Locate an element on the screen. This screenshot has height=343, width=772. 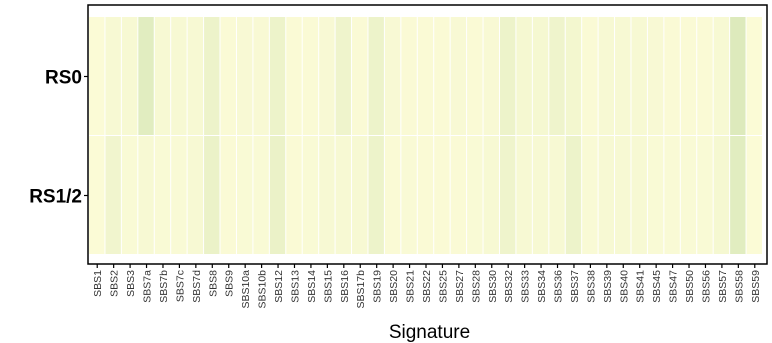
x-tick-label: SBS38 is located at coordinates (591, 286).